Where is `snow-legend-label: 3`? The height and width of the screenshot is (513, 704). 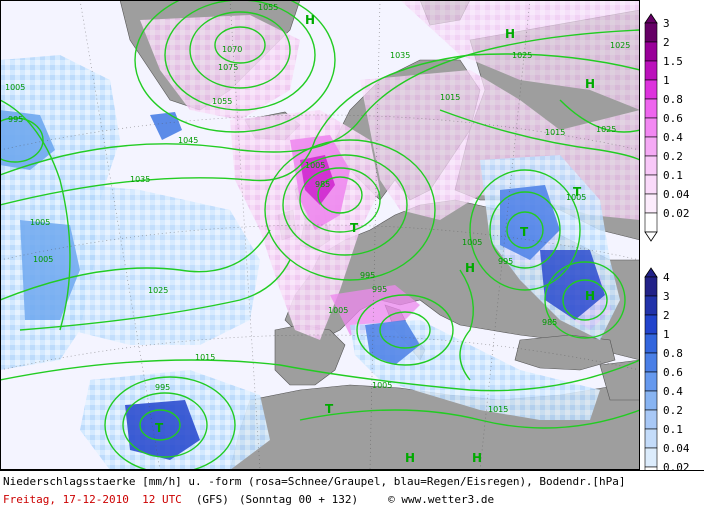
snow-legend-label: 3 is located at coordinates (666, 23).